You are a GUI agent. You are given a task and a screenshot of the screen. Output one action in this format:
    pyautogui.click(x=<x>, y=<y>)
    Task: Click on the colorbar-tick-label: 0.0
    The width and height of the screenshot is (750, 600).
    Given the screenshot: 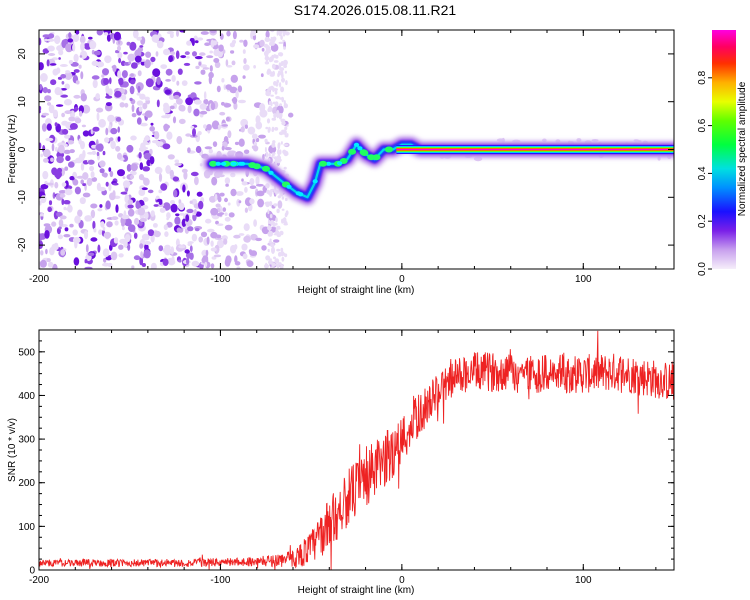 What is the action you would take?
    pyautogui.click(x=702, y=269)
    